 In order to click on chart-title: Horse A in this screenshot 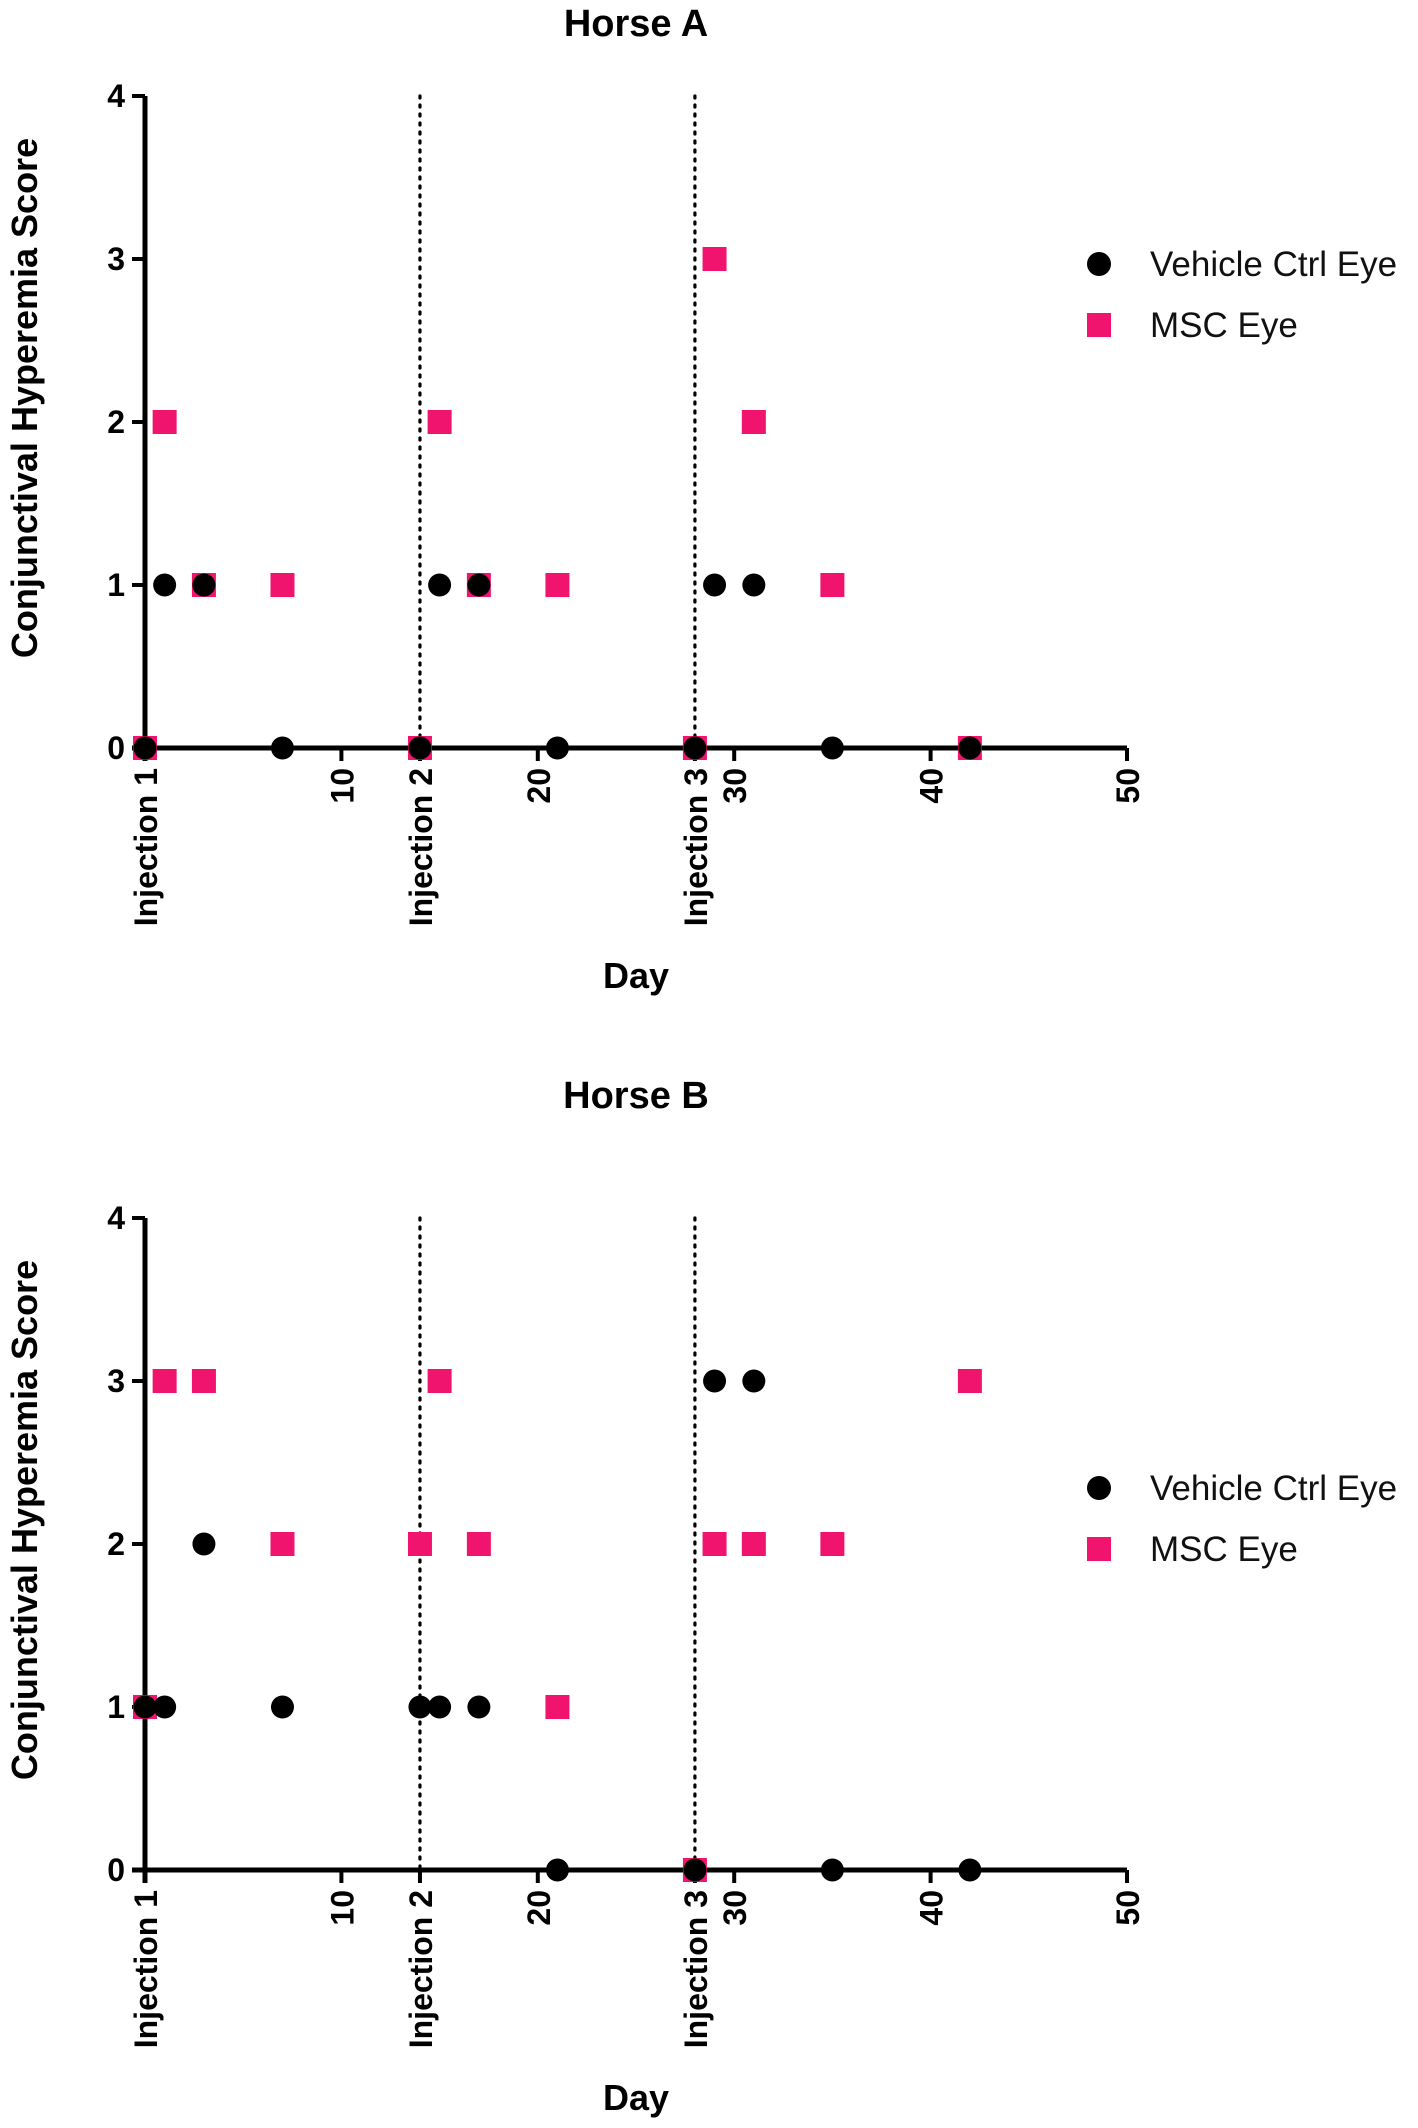, I will do `click(636, 24)`.